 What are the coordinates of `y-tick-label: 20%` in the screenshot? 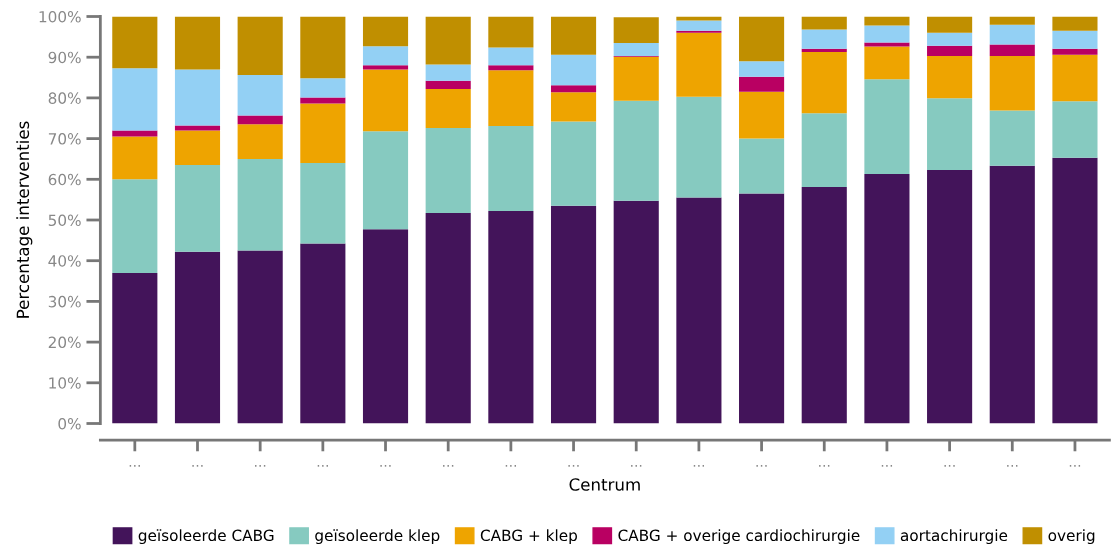 It's located at (64, 342).